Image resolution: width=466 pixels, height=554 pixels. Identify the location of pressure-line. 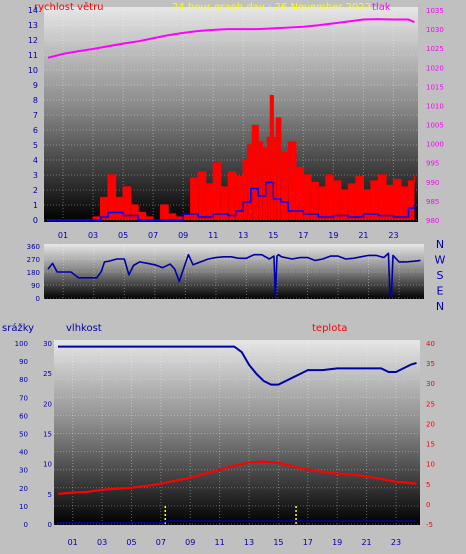
(231, 38).